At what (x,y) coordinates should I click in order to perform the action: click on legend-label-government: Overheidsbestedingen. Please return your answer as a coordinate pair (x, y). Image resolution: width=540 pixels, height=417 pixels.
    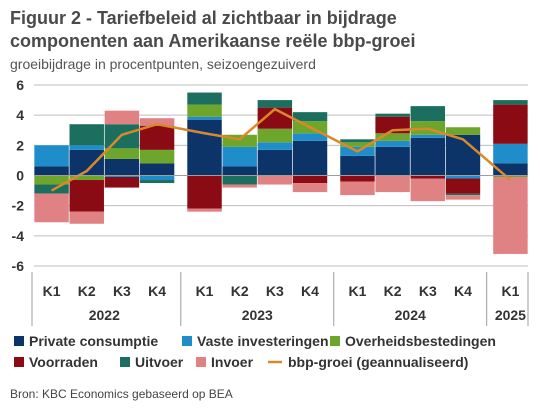
    Looking at the image, I should click on (420, 341).